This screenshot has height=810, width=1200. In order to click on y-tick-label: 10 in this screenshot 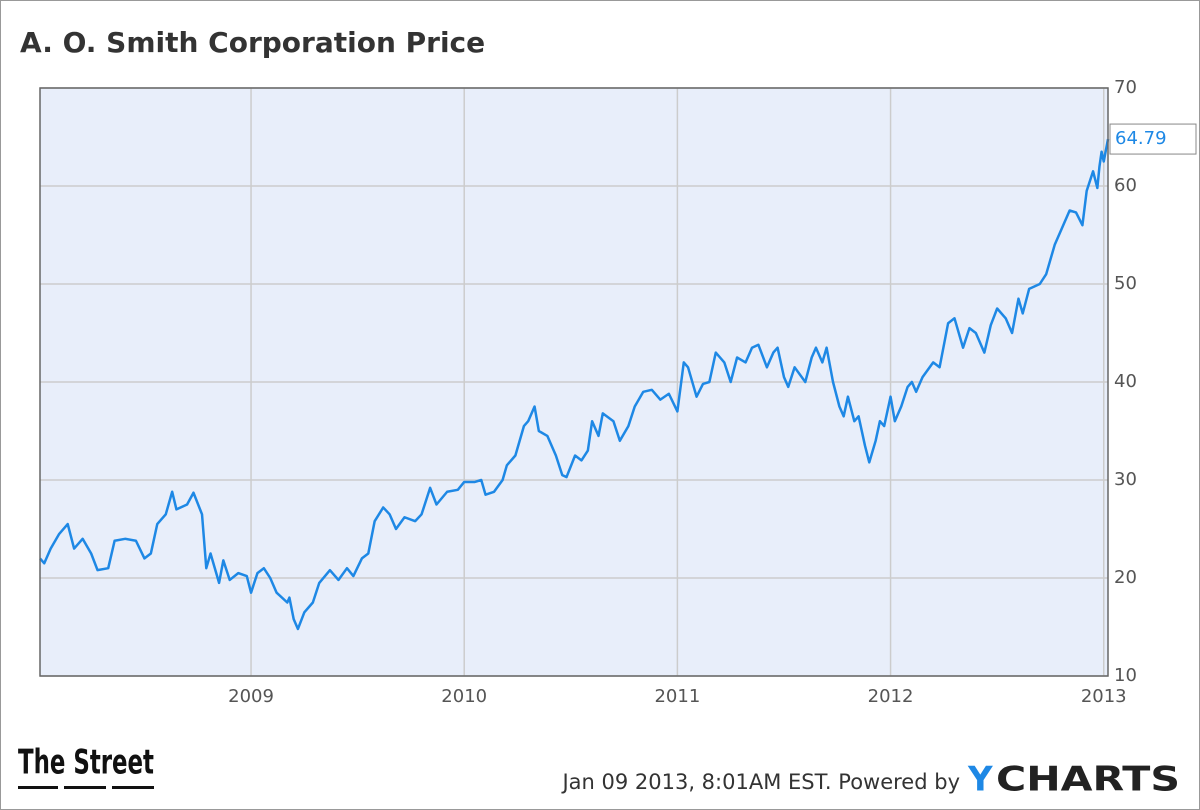, I will do `click(1125, 675)`.